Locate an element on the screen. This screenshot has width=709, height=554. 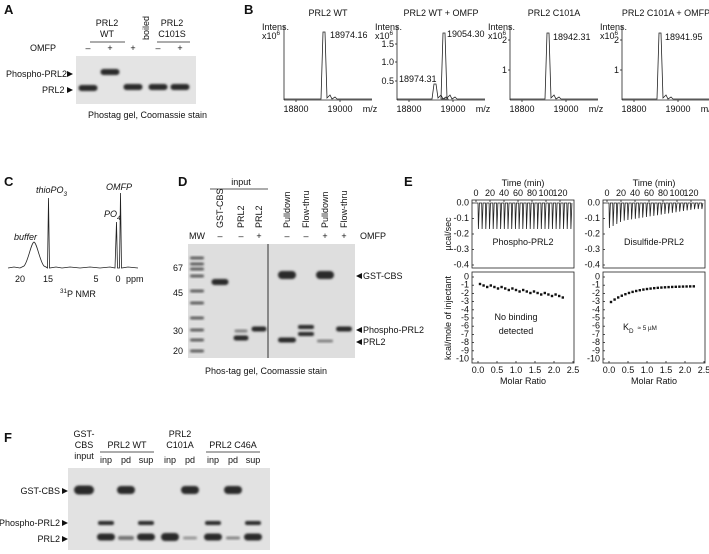
panel-label: A is located at coordinates (9, 9).